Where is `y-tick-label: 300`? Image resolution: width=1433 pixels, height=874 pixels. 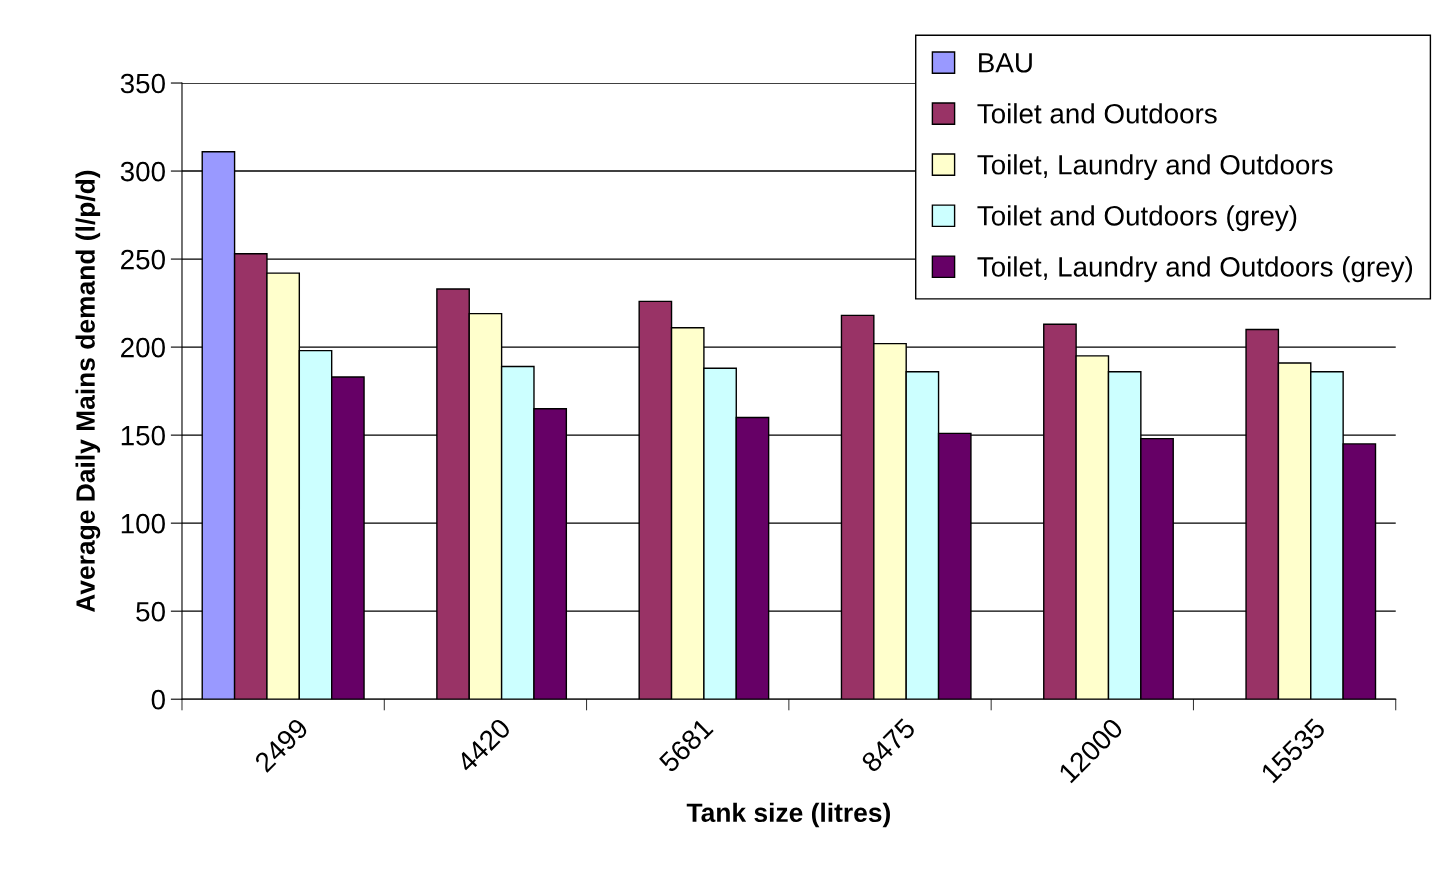 y-tick-label: 300 is located at coordinates (142, 171).